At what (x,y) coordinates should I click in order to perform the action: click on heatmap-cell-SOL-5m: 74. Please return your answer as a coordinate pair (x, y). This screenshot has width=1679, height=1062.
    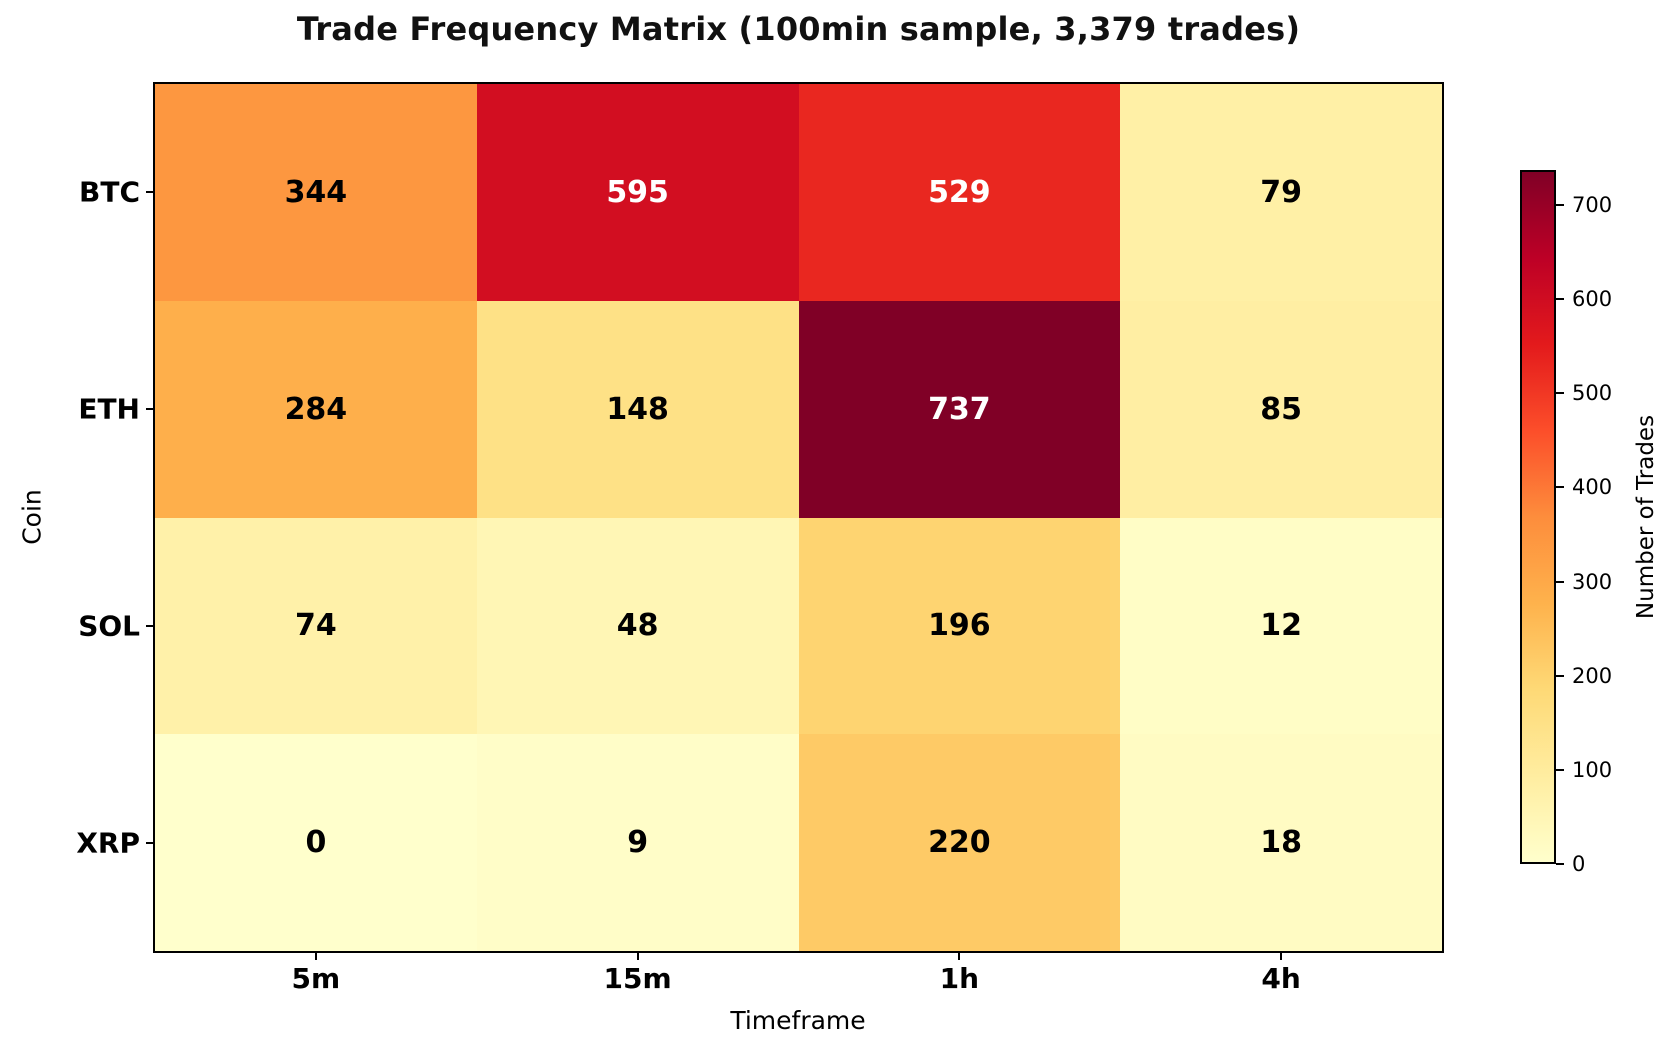
    Looking at the image, I should click on (316, 626).